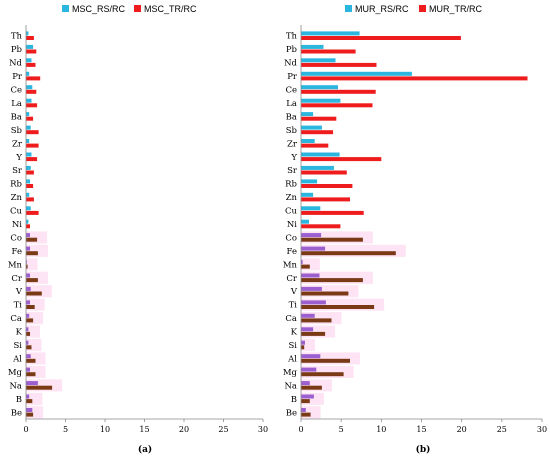  What do you see at coordinates (321, 100) in the screenshot?
I see `bar-MUR_RS/RC-La` at bounding box center [321, 100].